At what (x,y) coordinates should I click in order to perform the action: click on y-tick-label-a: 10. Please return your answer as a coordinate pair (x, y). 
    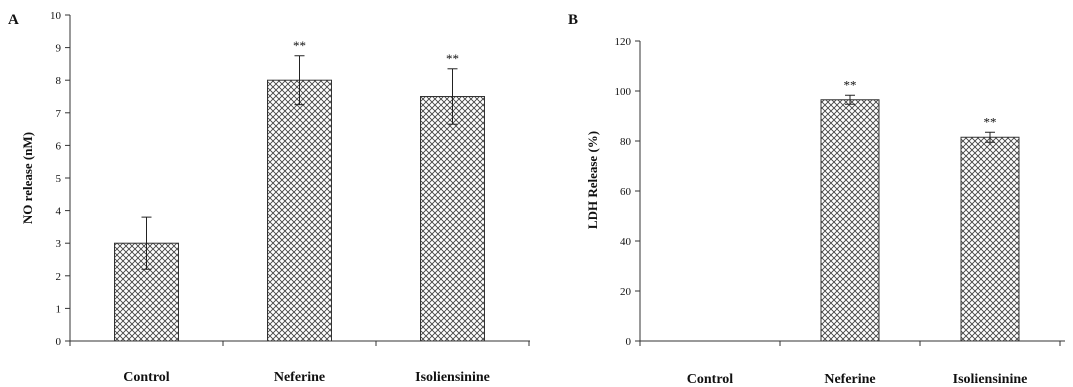
    Looking at the image, I should click on (56, 16).